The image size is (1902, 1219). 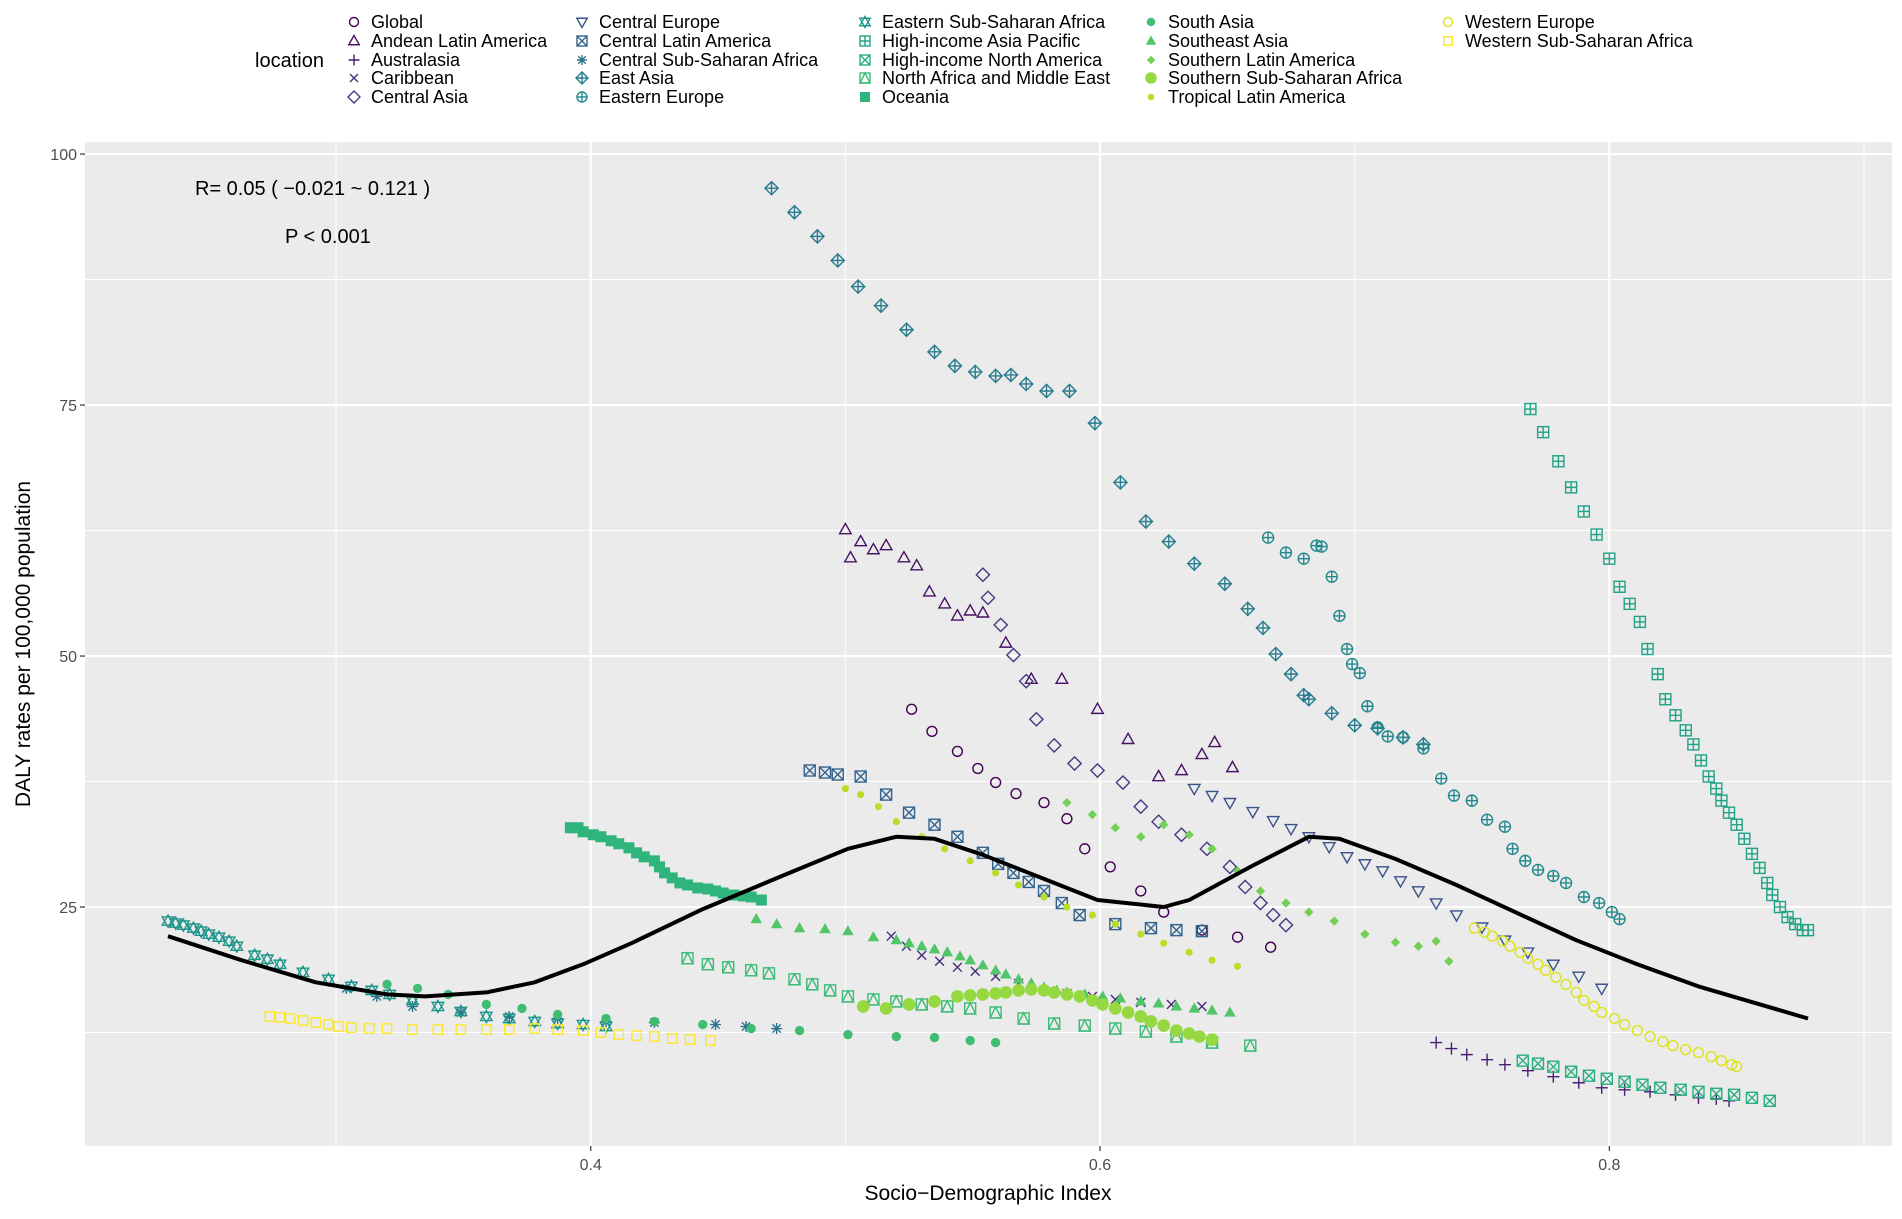 I want to click on legend-label: South Asia, so click(x=1211, y=22).